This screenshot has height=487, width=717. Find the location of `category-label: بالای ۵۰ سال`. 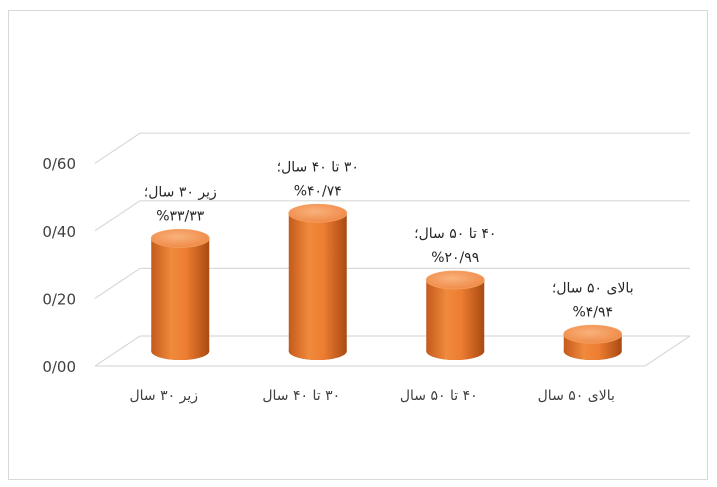

category-label: بالای ۵۰ سال is located at coordinates (576, 396).